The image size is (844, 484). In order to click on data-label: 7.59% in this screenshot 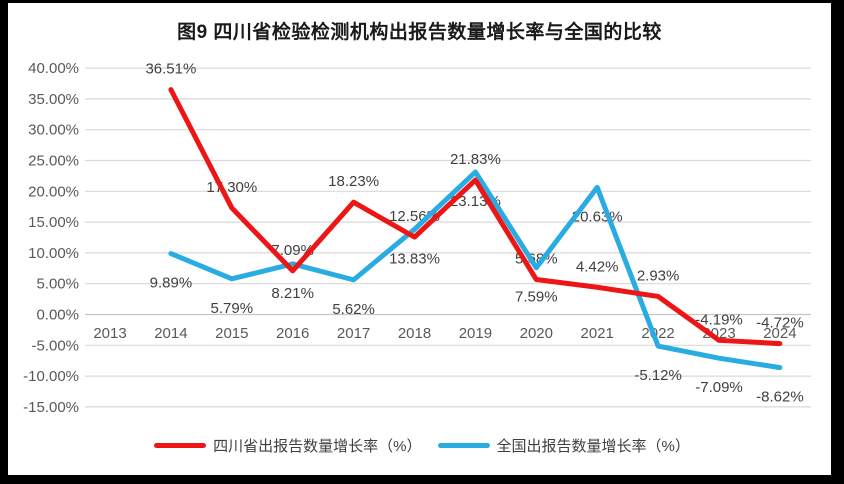, I will do `click(536, 297)`.